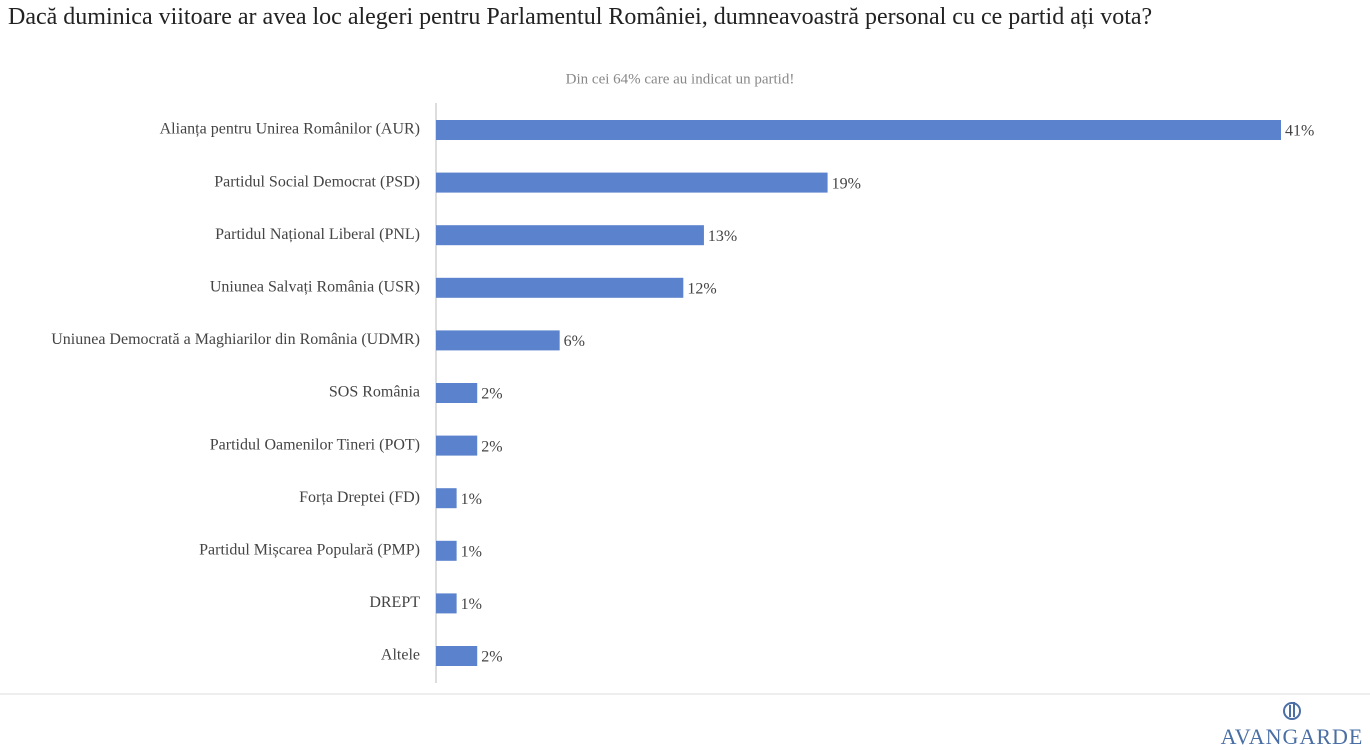  I want to click on category-label: Partidul Oamenilor Tineri (POT), so click(315, 444).